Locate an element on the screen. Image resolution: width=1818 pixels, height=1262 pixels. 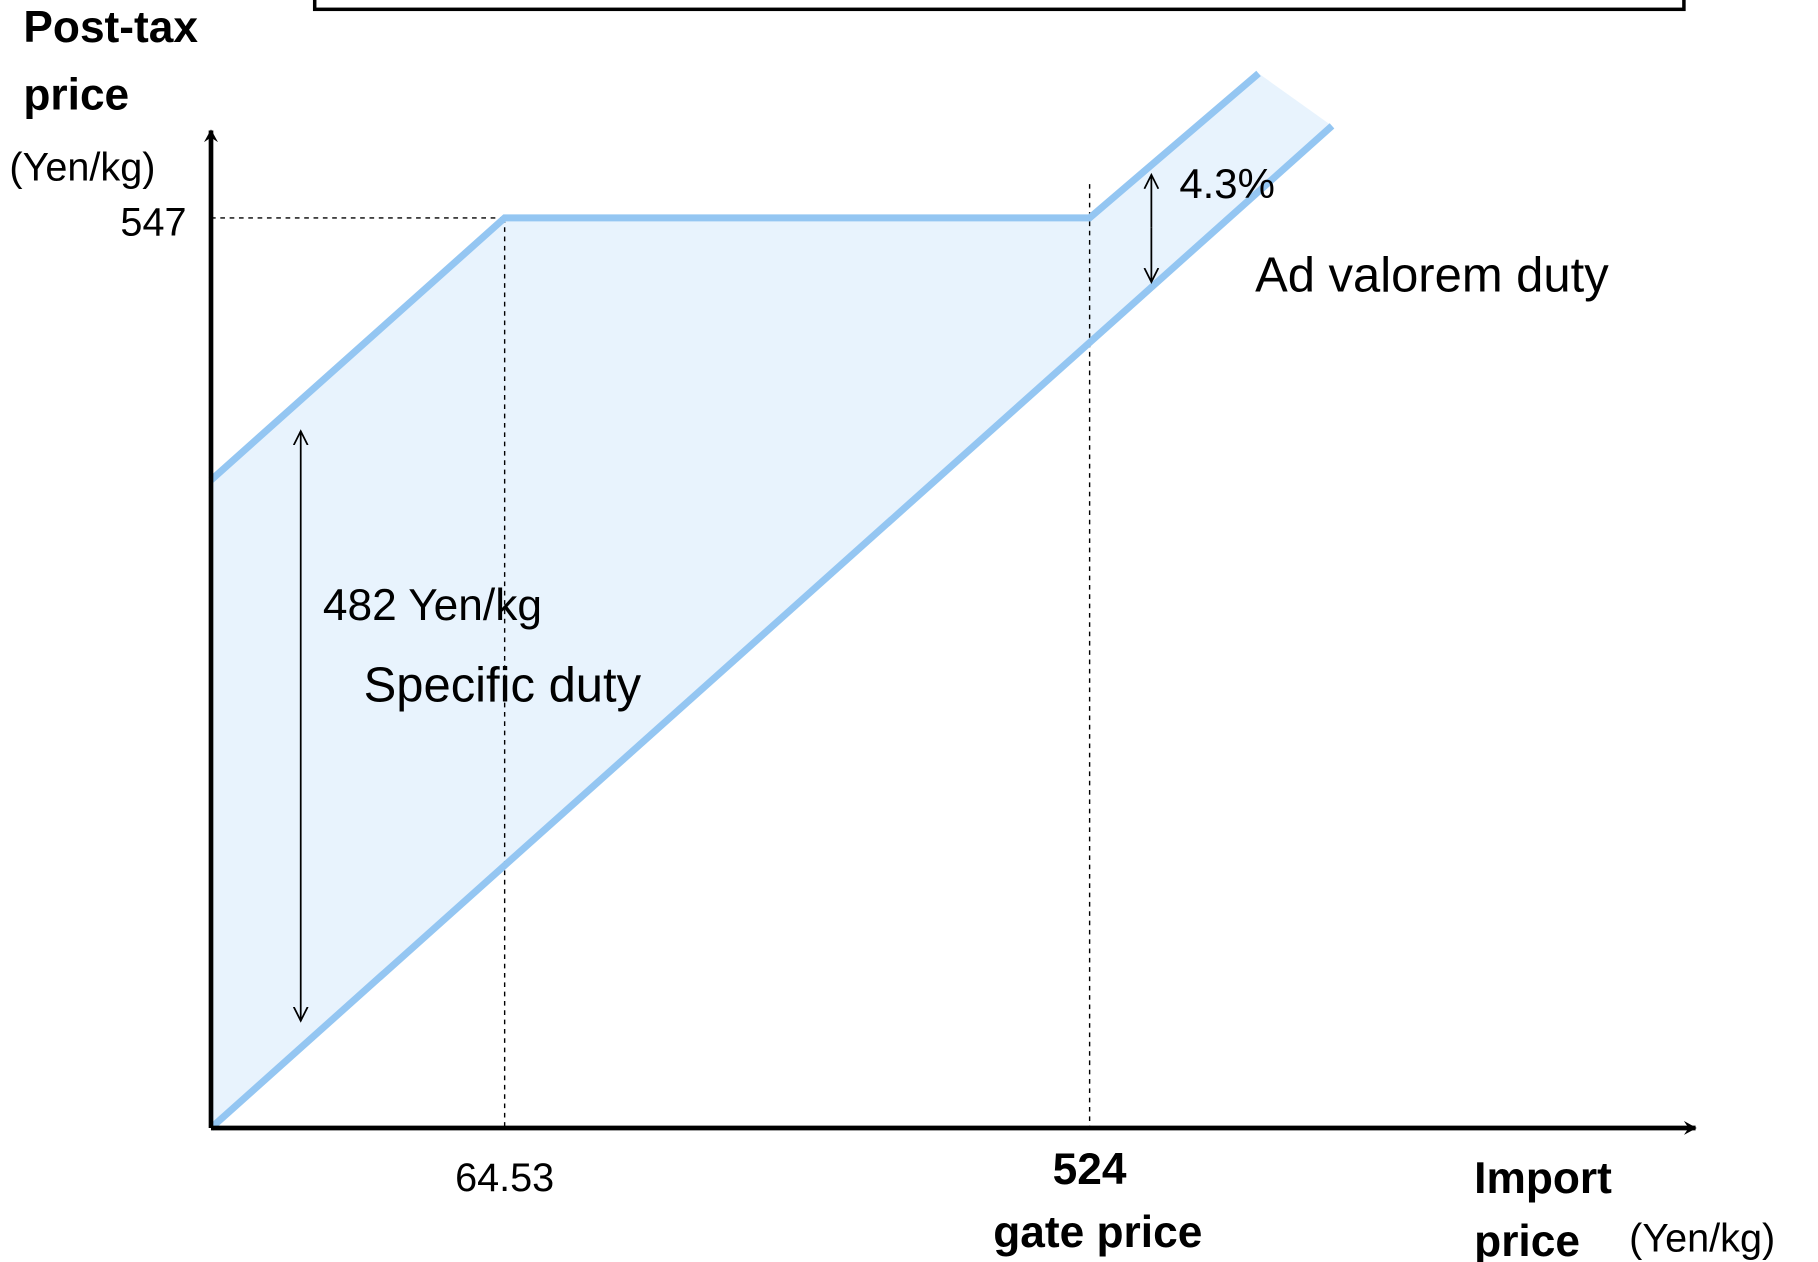
x-tick-label: 524 is located at coordinates (1090, 1169).